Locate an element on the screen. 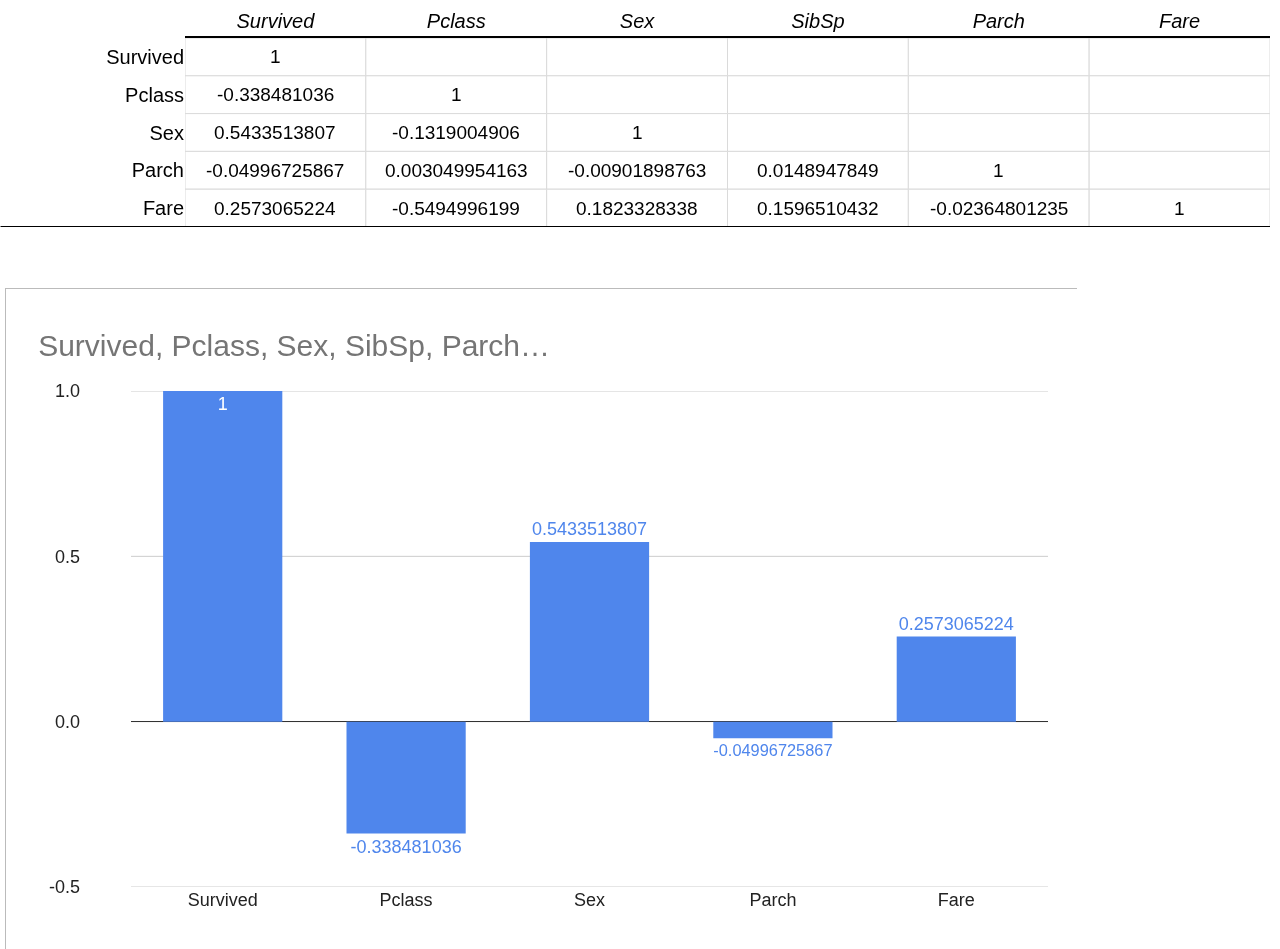 The width and height of the screenshot is (1280, 949). data-label: -0.5494996199 is located at coordinates (456, 208).